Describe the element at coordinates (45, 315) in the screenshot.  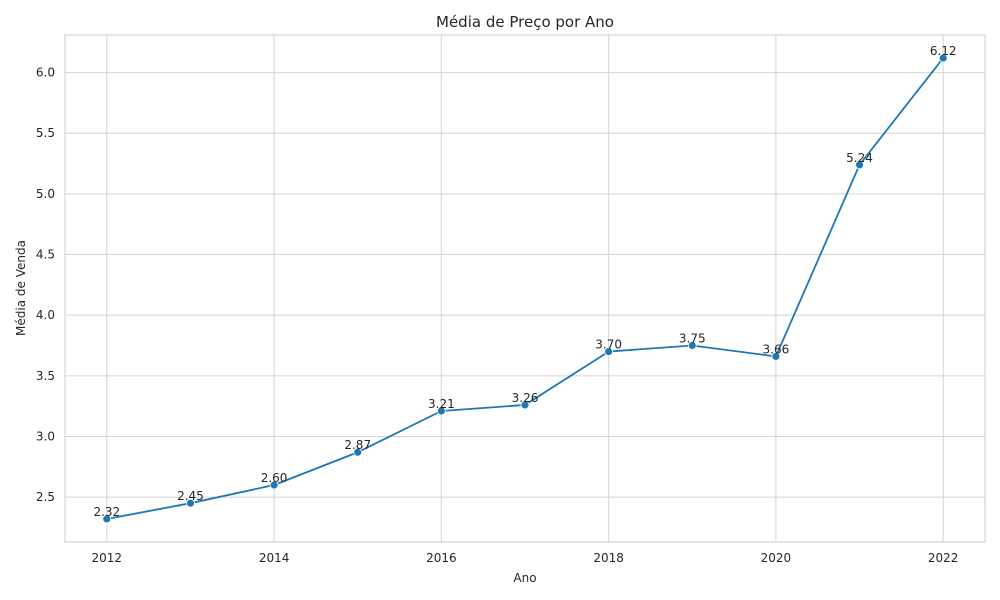
I see `y-tick-label: 4.0` at that location.